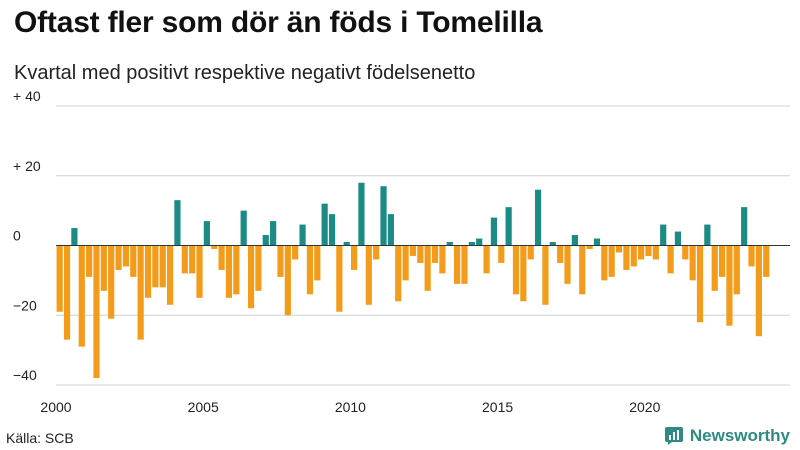 This screenshot has width=800, height=450. What do you see at coordinates (25, 375) in the screenshot?
I see `y-tick-label: −40` at bounding box center [25, 375].